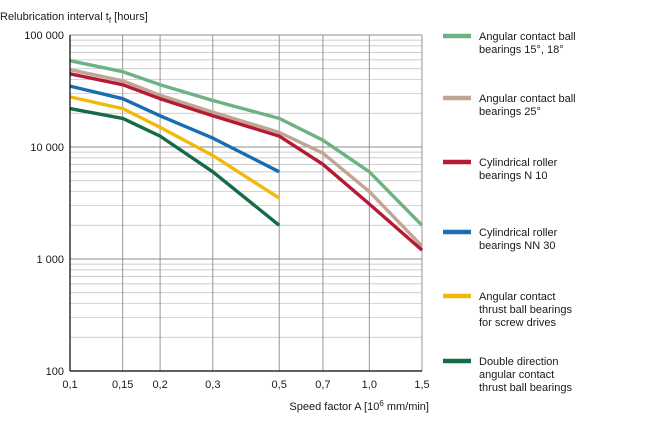 This screenshot has width=667, height=422. I want to click on x-tick-label: 1,5, so click(421, 385).